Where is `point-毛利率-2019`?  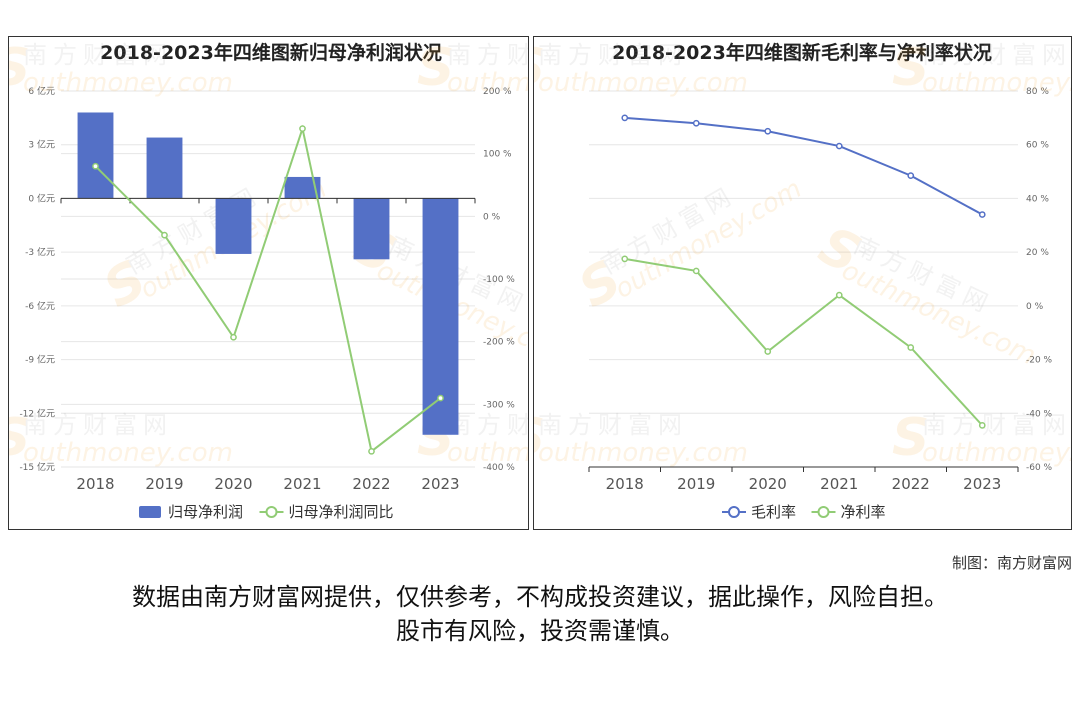
point-毛利率-2019 is located at coordinates (696, 123).